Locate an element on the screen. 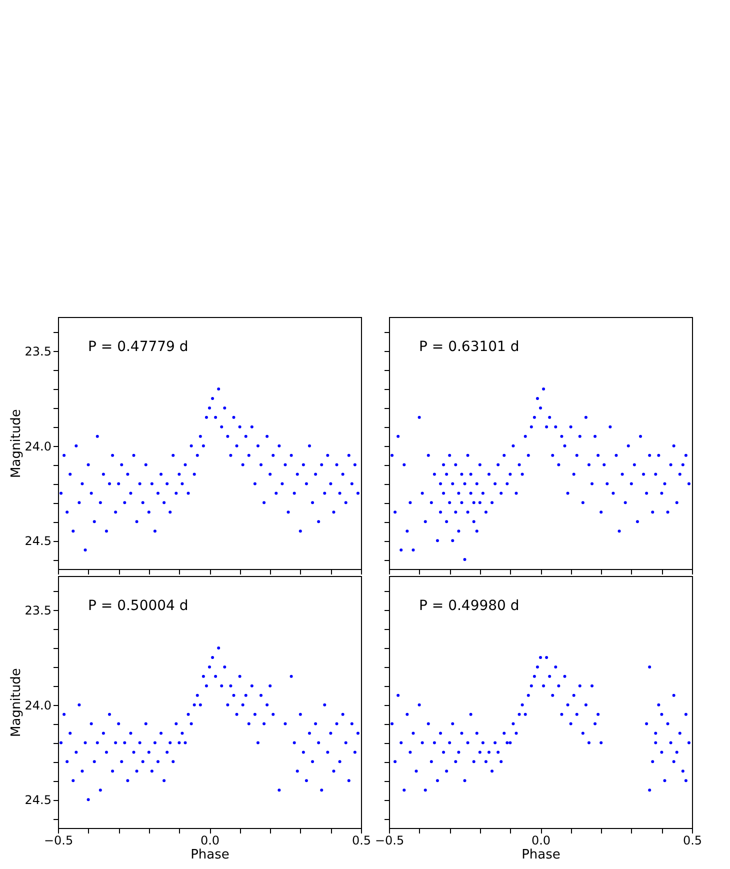  annotation: P = 0.50004 d is located at coordinates (138, 606).